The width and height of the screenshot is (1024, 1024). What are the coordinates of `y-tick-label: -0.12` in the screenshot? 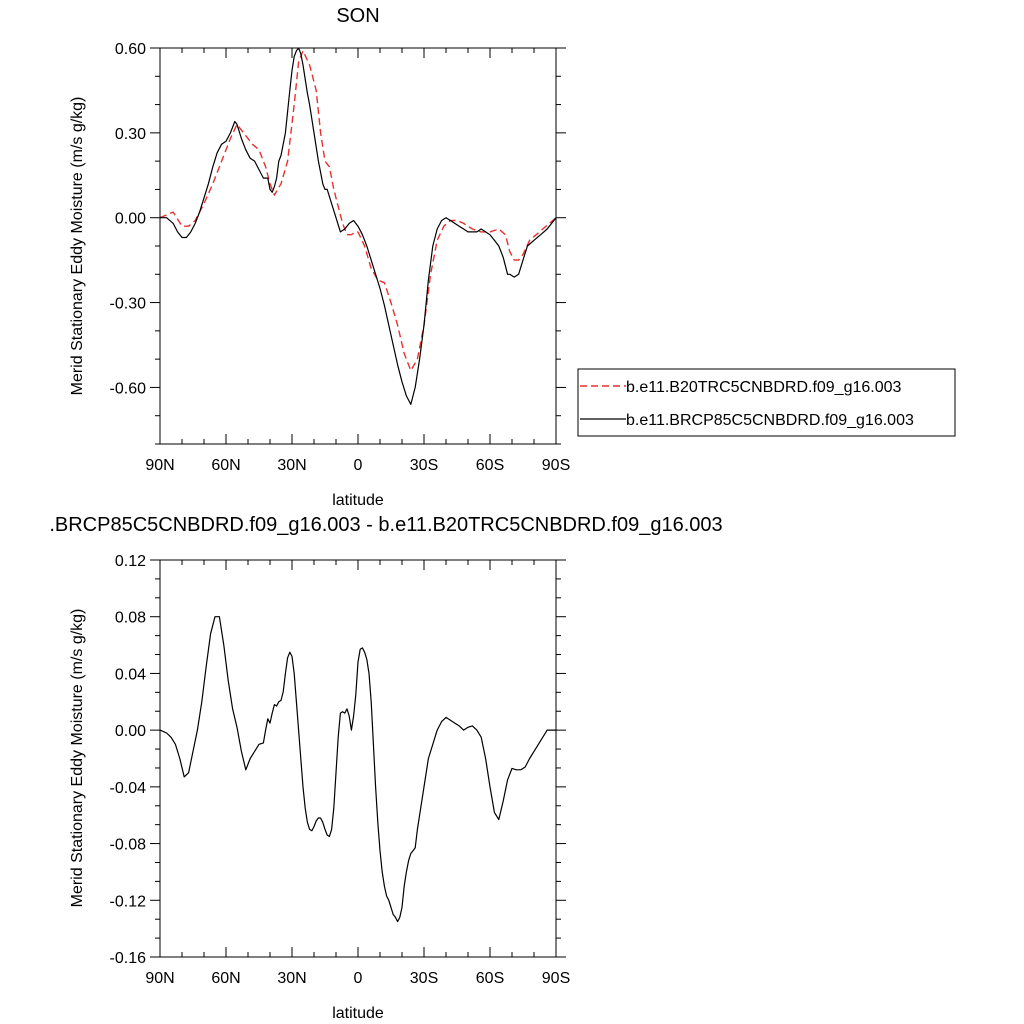 It's located at (128, 901).